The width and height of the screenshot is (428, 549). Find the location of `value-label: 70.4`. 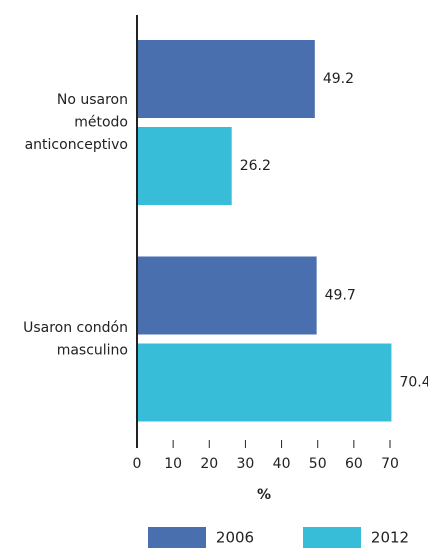

value-label: 70.4 is located at coordinates (413, 383).